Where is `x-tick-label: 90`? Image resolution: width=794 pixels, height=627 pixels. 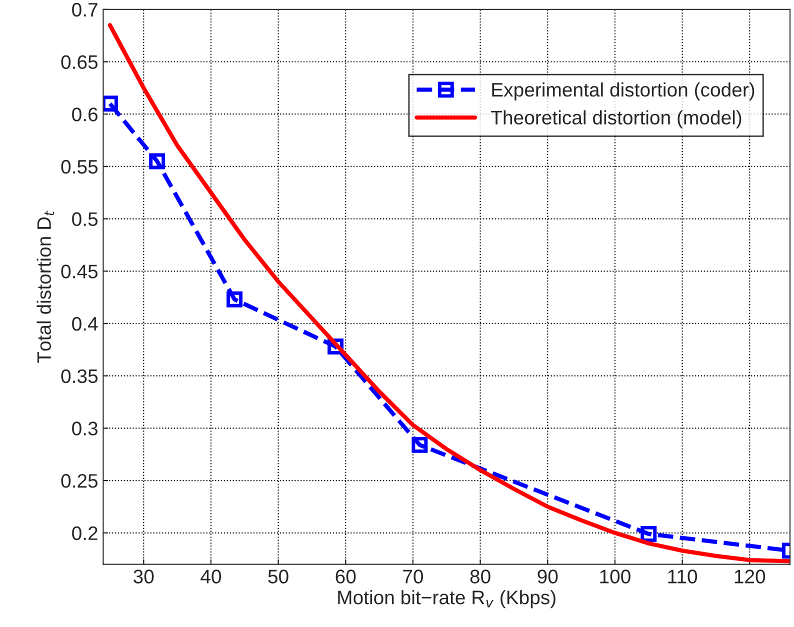
x-tick-label: 90 is located at coordinates (548, 577).